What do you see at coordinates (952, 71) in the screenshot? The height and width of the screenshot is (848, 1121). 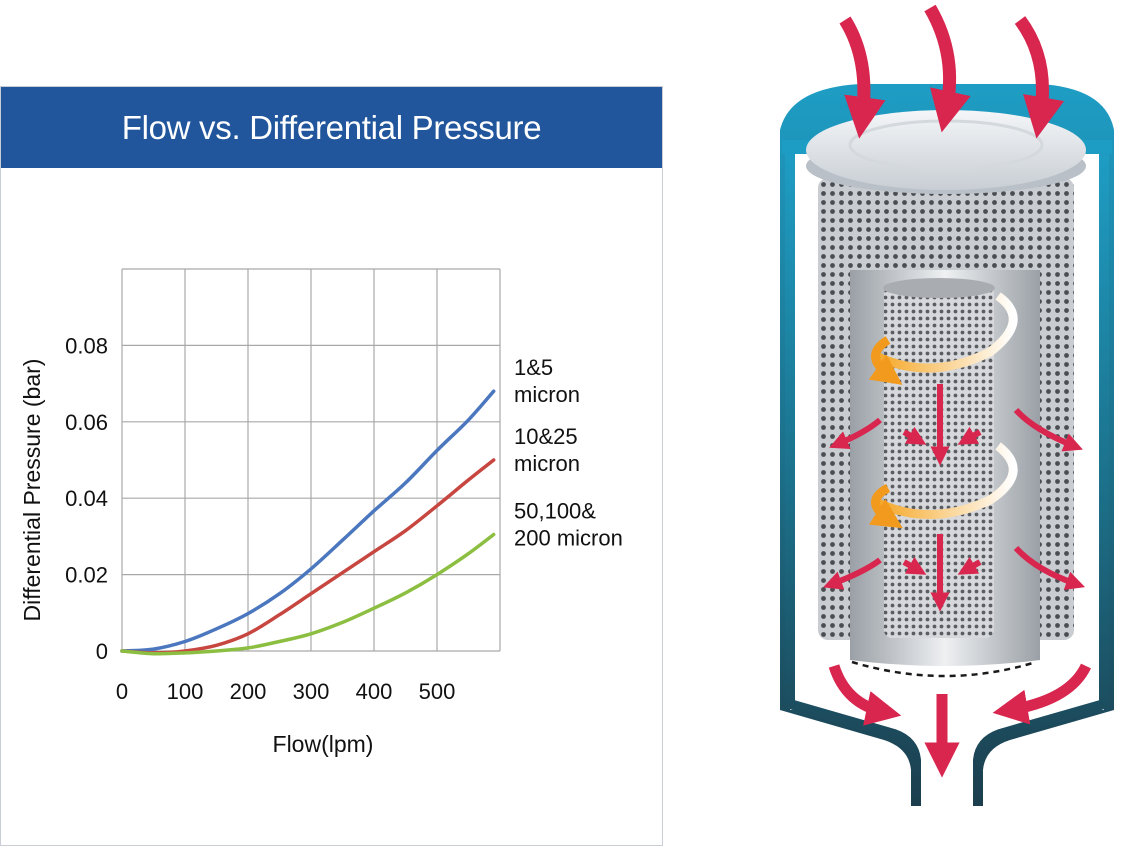 I see `inflow-arrows` at bounding box center [952, 71].